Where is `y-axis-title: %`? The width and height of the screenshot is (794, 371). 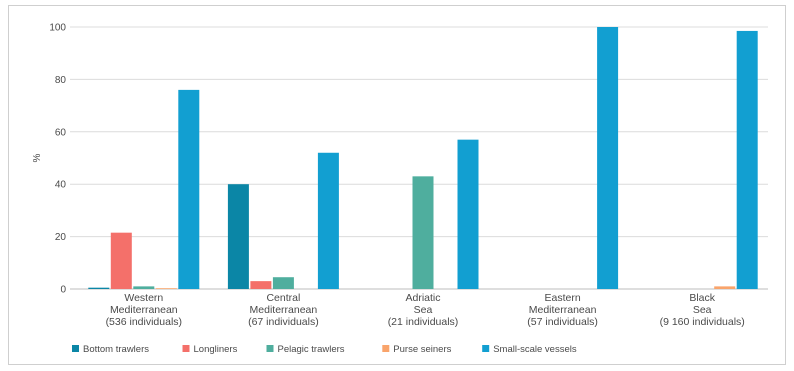 y-axis-title: % is located at coordinates (37, 157).